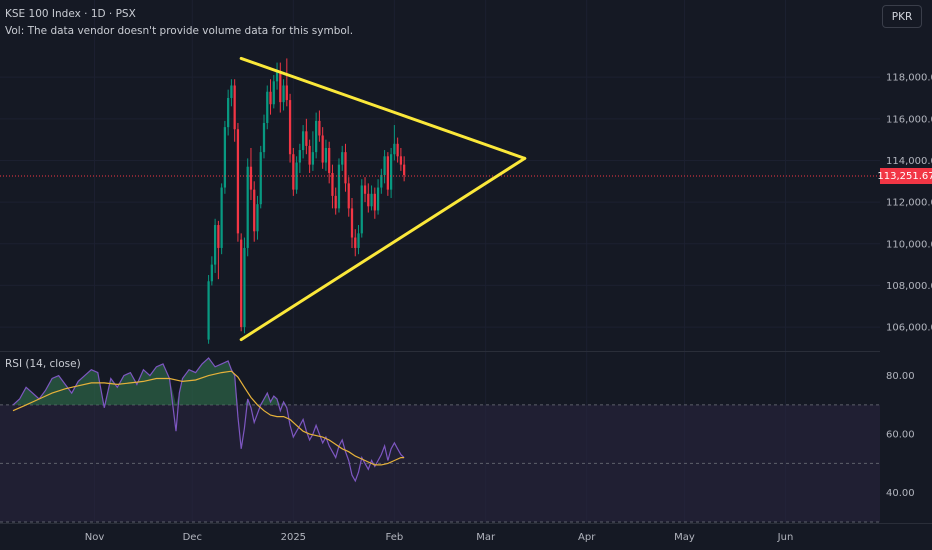 This screenshot has width=932, height=550. Describe the element at coordinates (70, 14) in the screenshot. I see `symbol-title: KSE 100 Index · 1D · PSX` at that location.